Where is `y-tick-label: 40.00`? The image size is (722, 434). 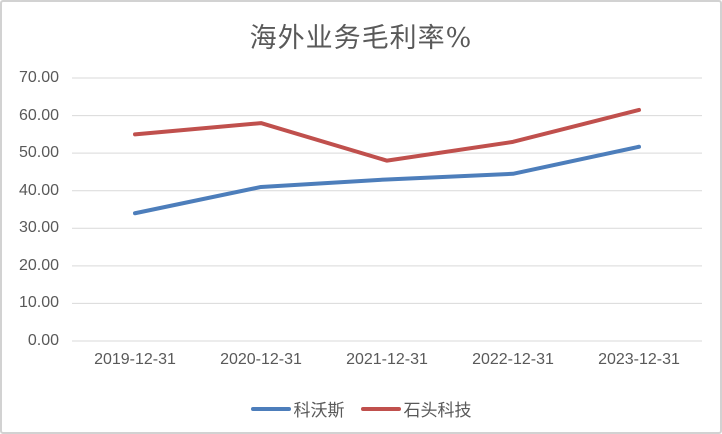
y-tick-label: 40.00 is located at coordinates (38, 190).